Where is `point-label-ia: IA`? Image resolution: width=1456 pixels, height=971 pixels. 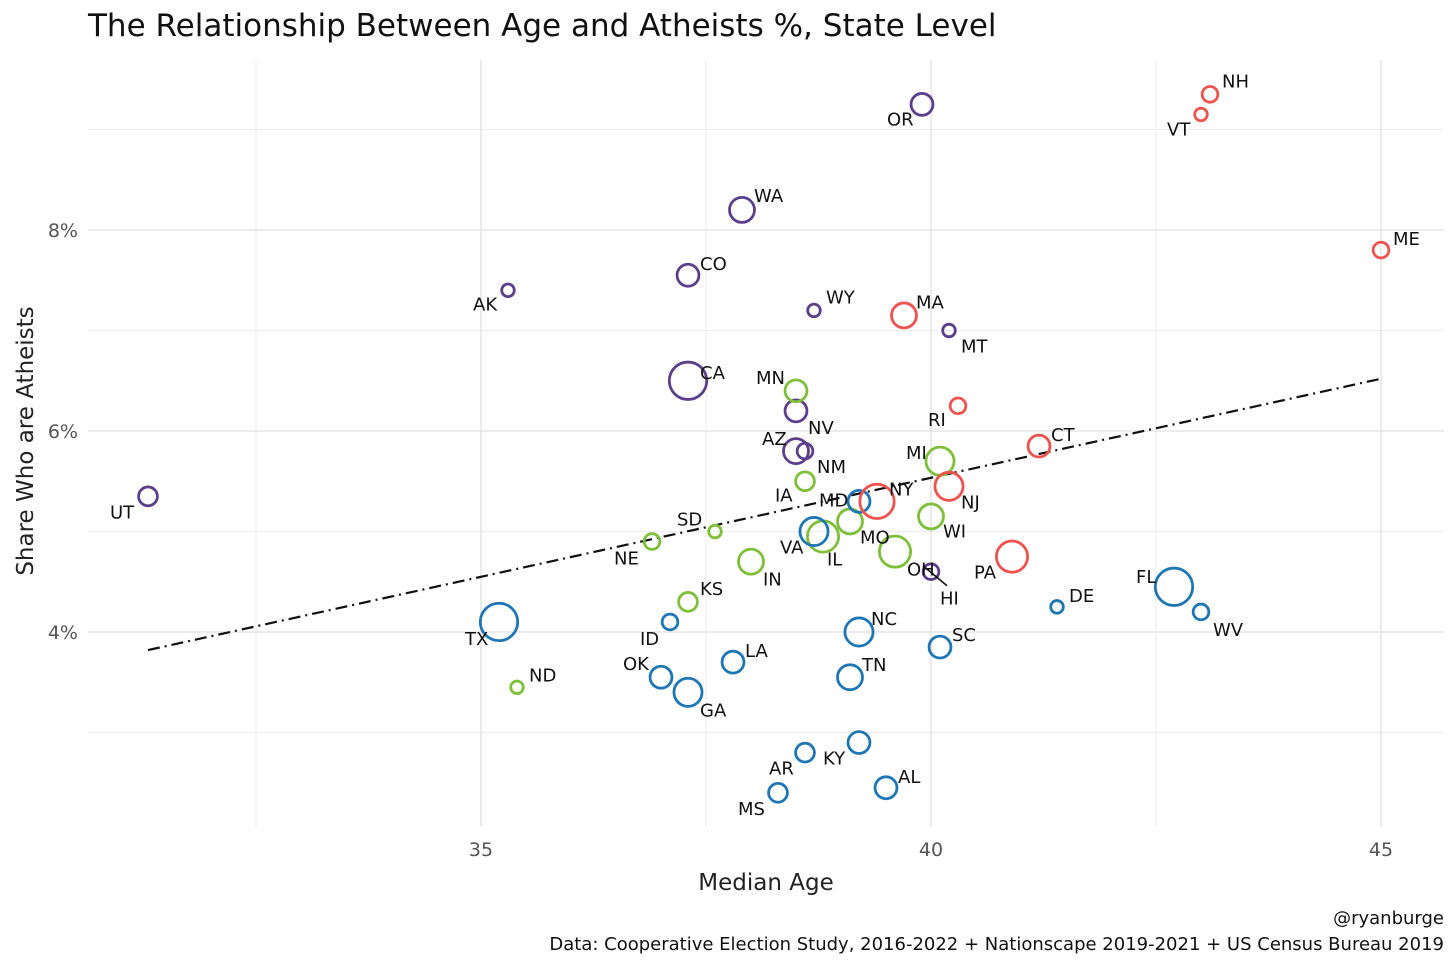
point-label-ia: IA is located at coordinates (784, 495).